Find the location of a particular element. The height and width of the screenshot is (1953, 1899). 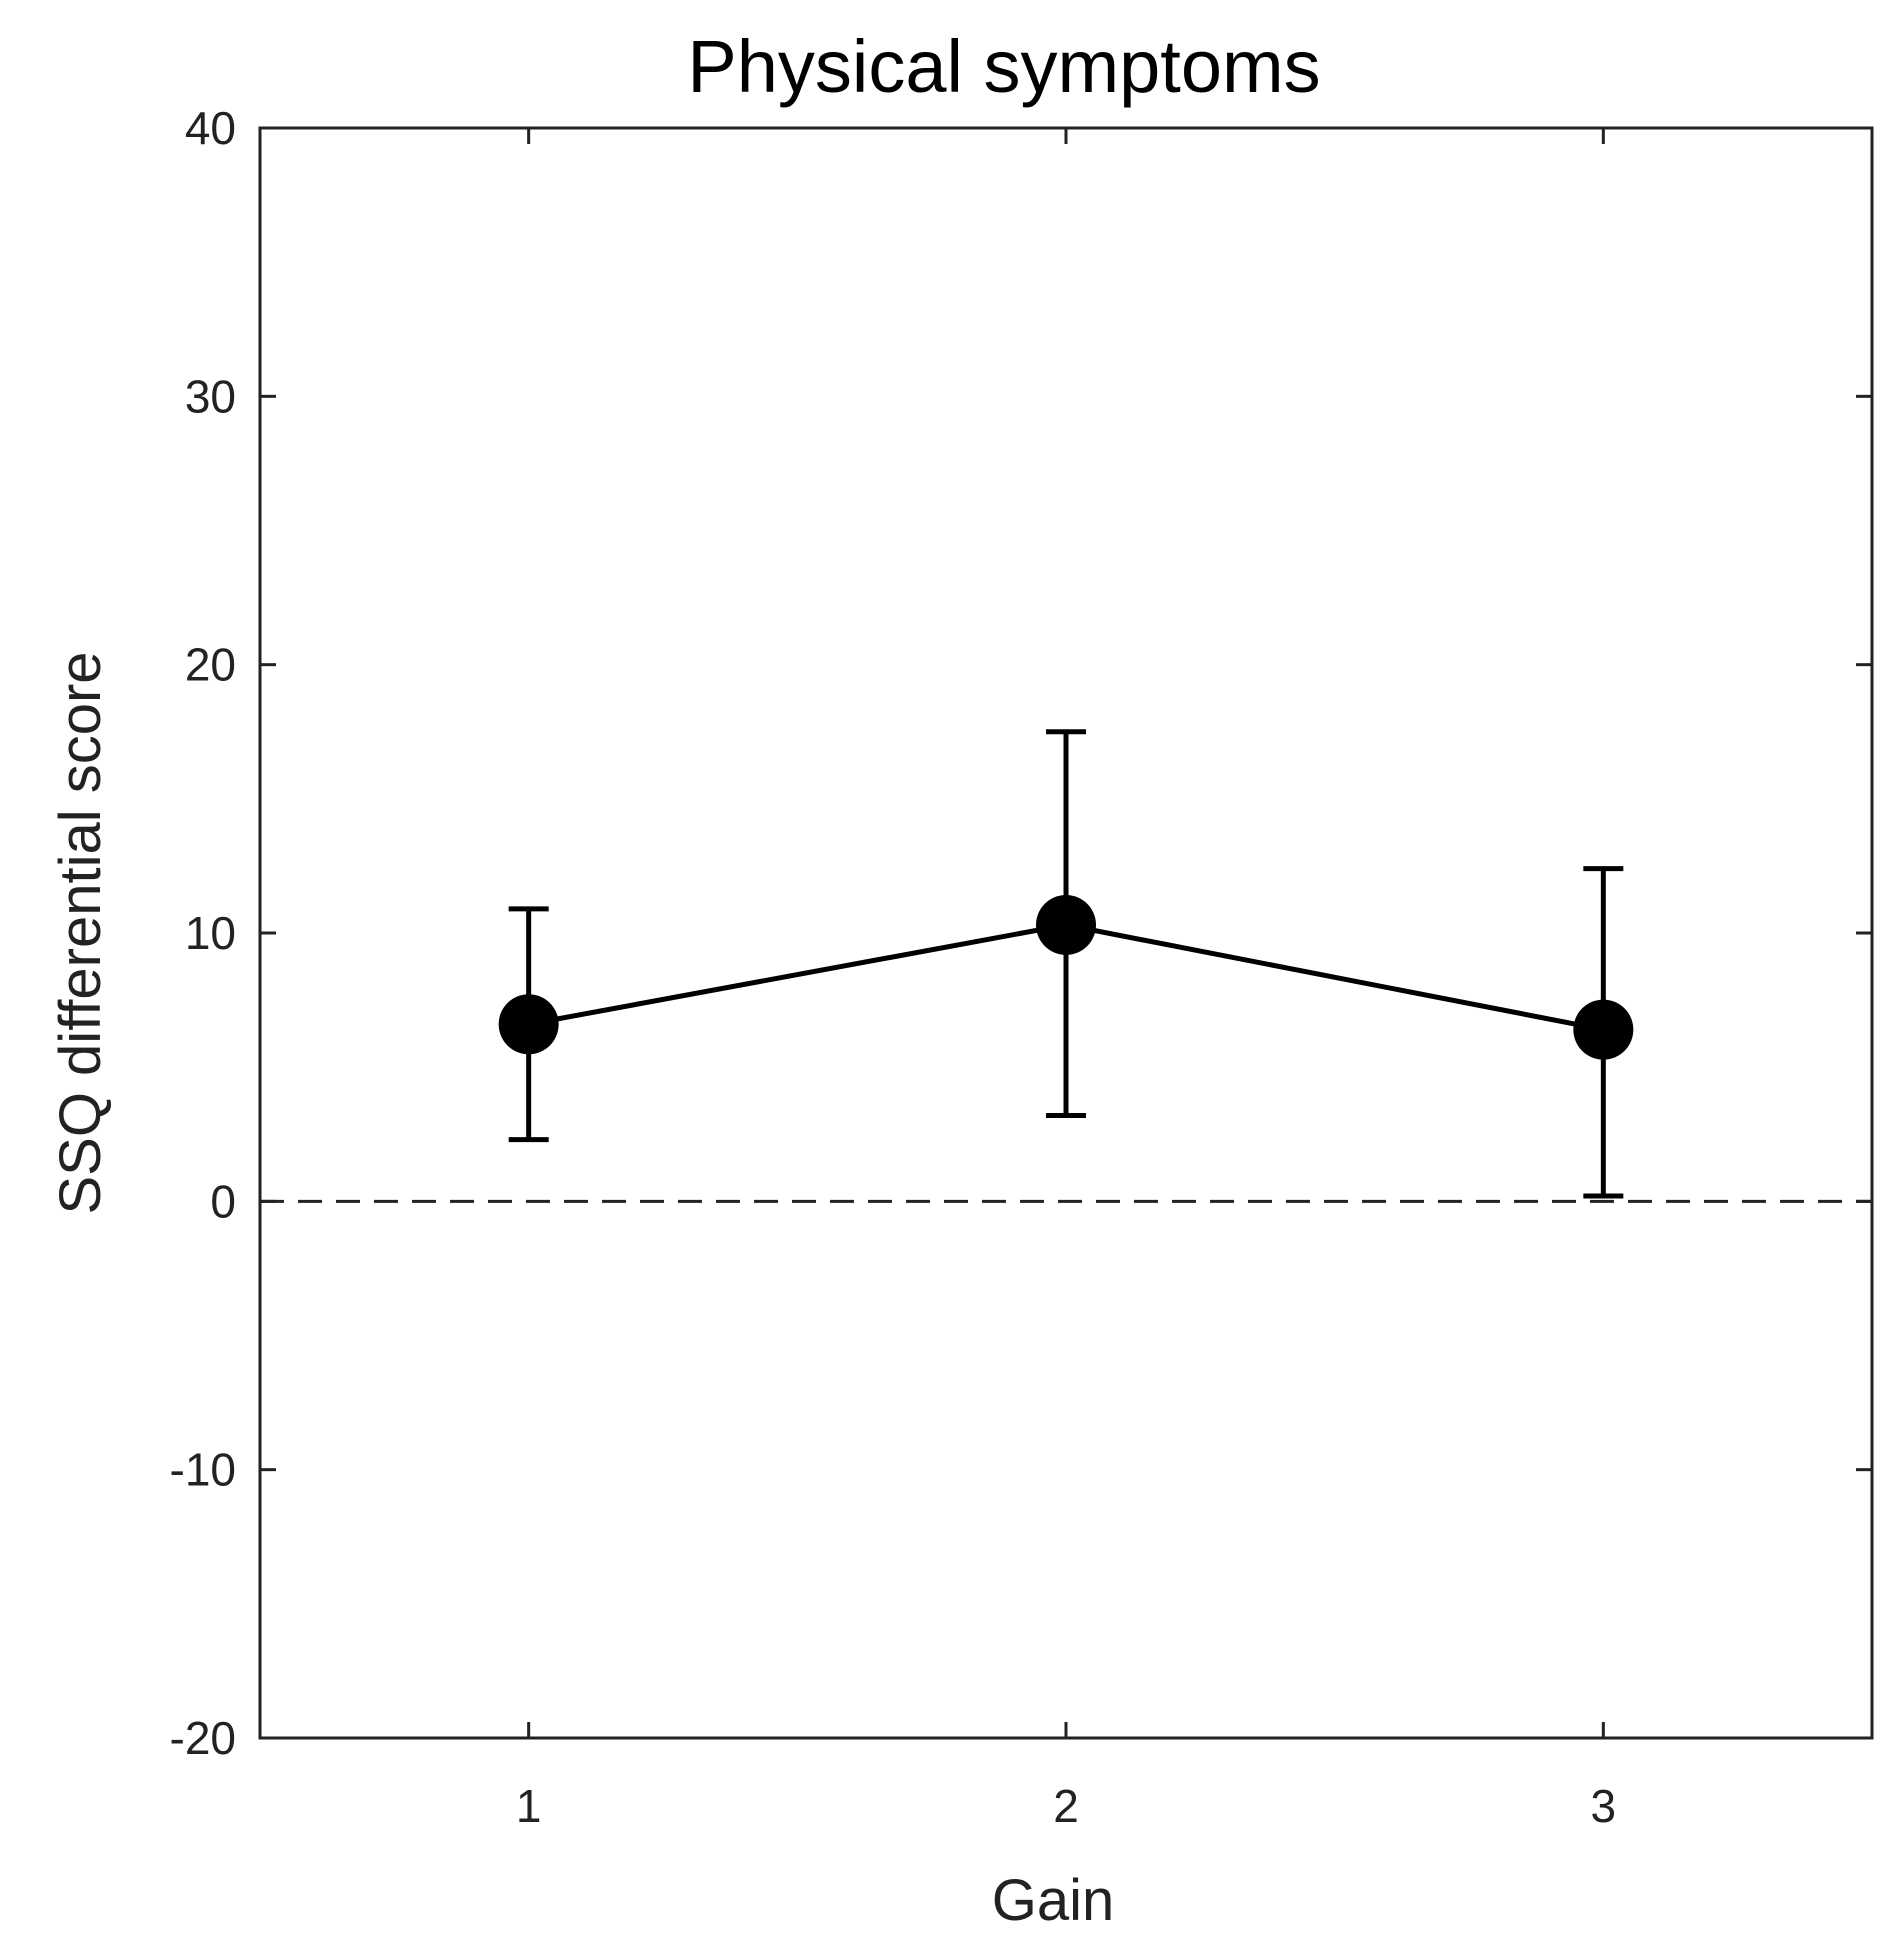

x-tick-label: 3 is located at coordinates (1604, 1806).